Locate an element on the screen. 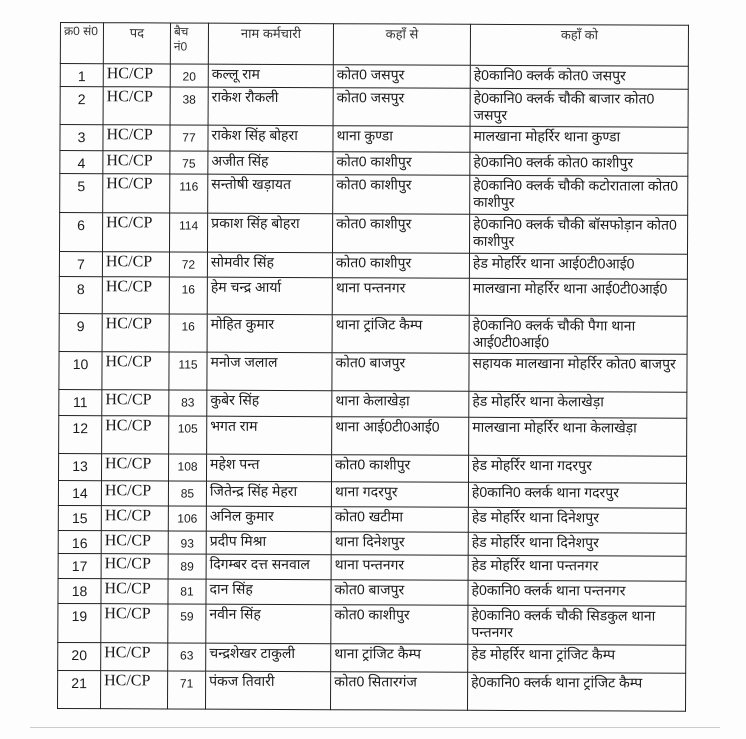  employee-name-cell: राकेश सिंह बोहरा is located at coordinates (270, 138).